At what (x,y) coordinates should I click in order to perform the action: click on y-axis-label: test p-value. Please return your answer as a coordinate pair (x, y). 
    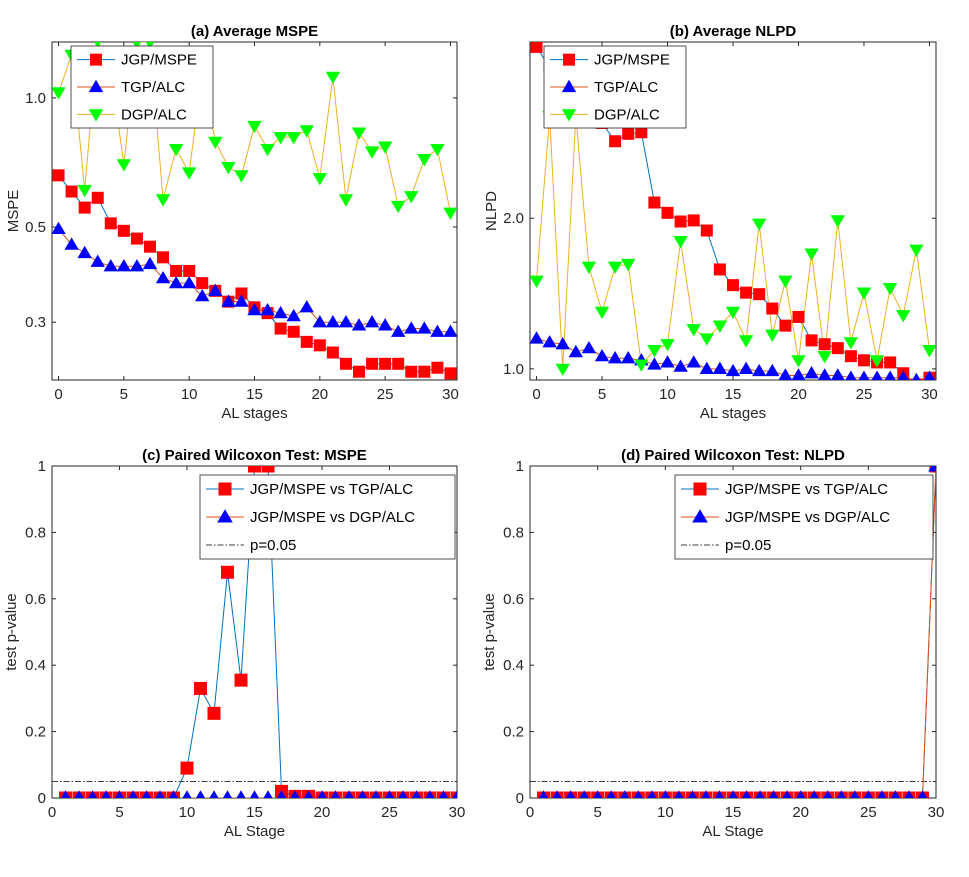
    Looking at the image, I should click on (11, 632).